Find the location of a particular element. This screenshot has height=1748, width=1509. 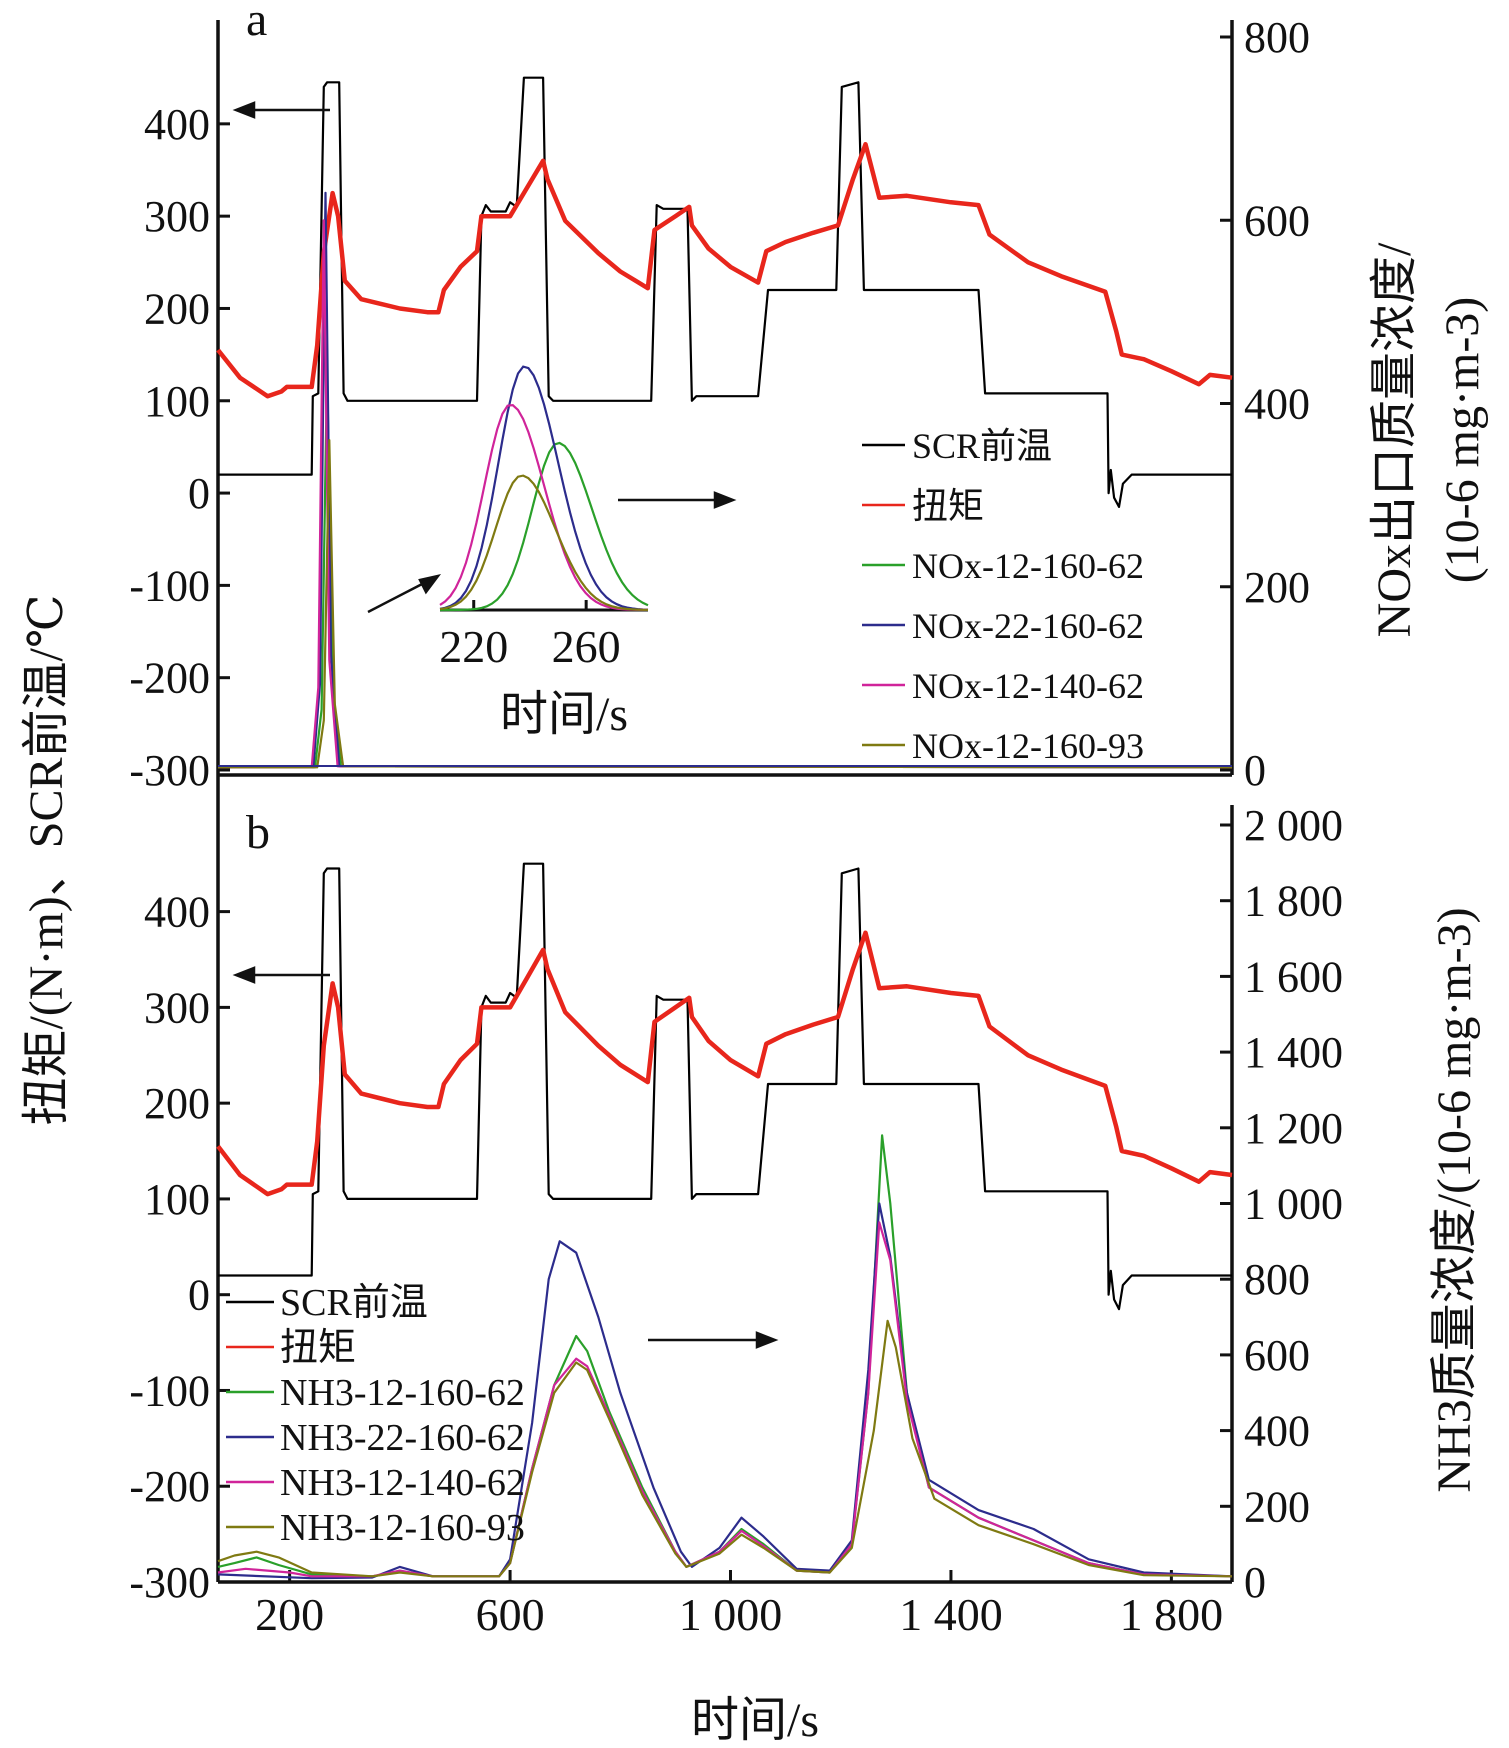

ytick-left-b: 100 is located at coordinates (177, 1199).